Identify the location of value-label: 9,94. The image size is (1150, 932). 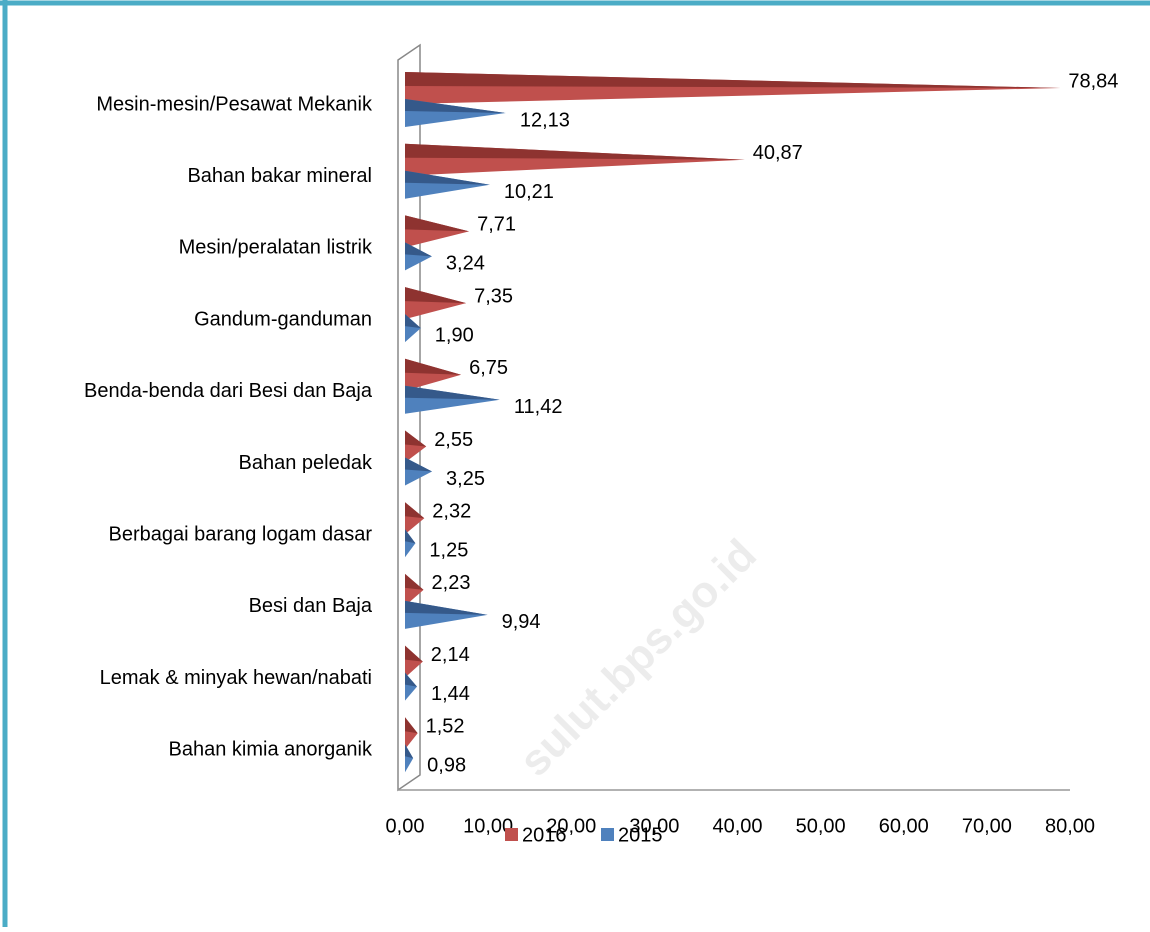
(521, 622).